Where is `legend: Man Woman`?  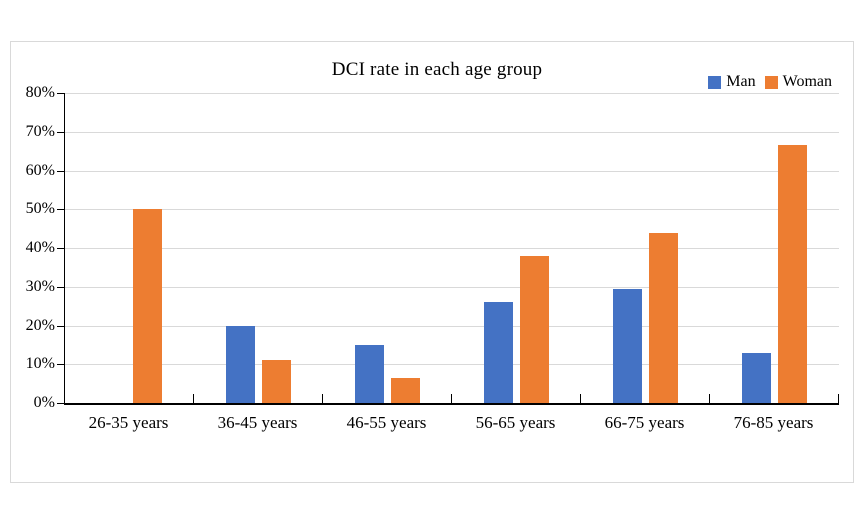 legend: Man Woman is located at coordinates (770, 82).